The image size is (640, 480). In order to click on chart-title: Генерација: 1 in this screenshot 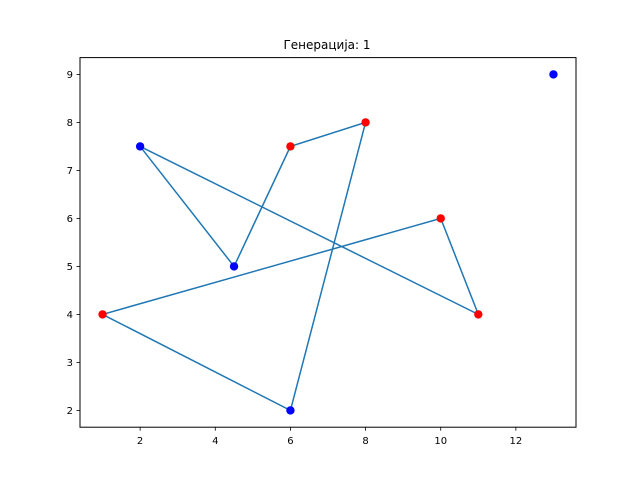, I will do `click(326, 45)`.